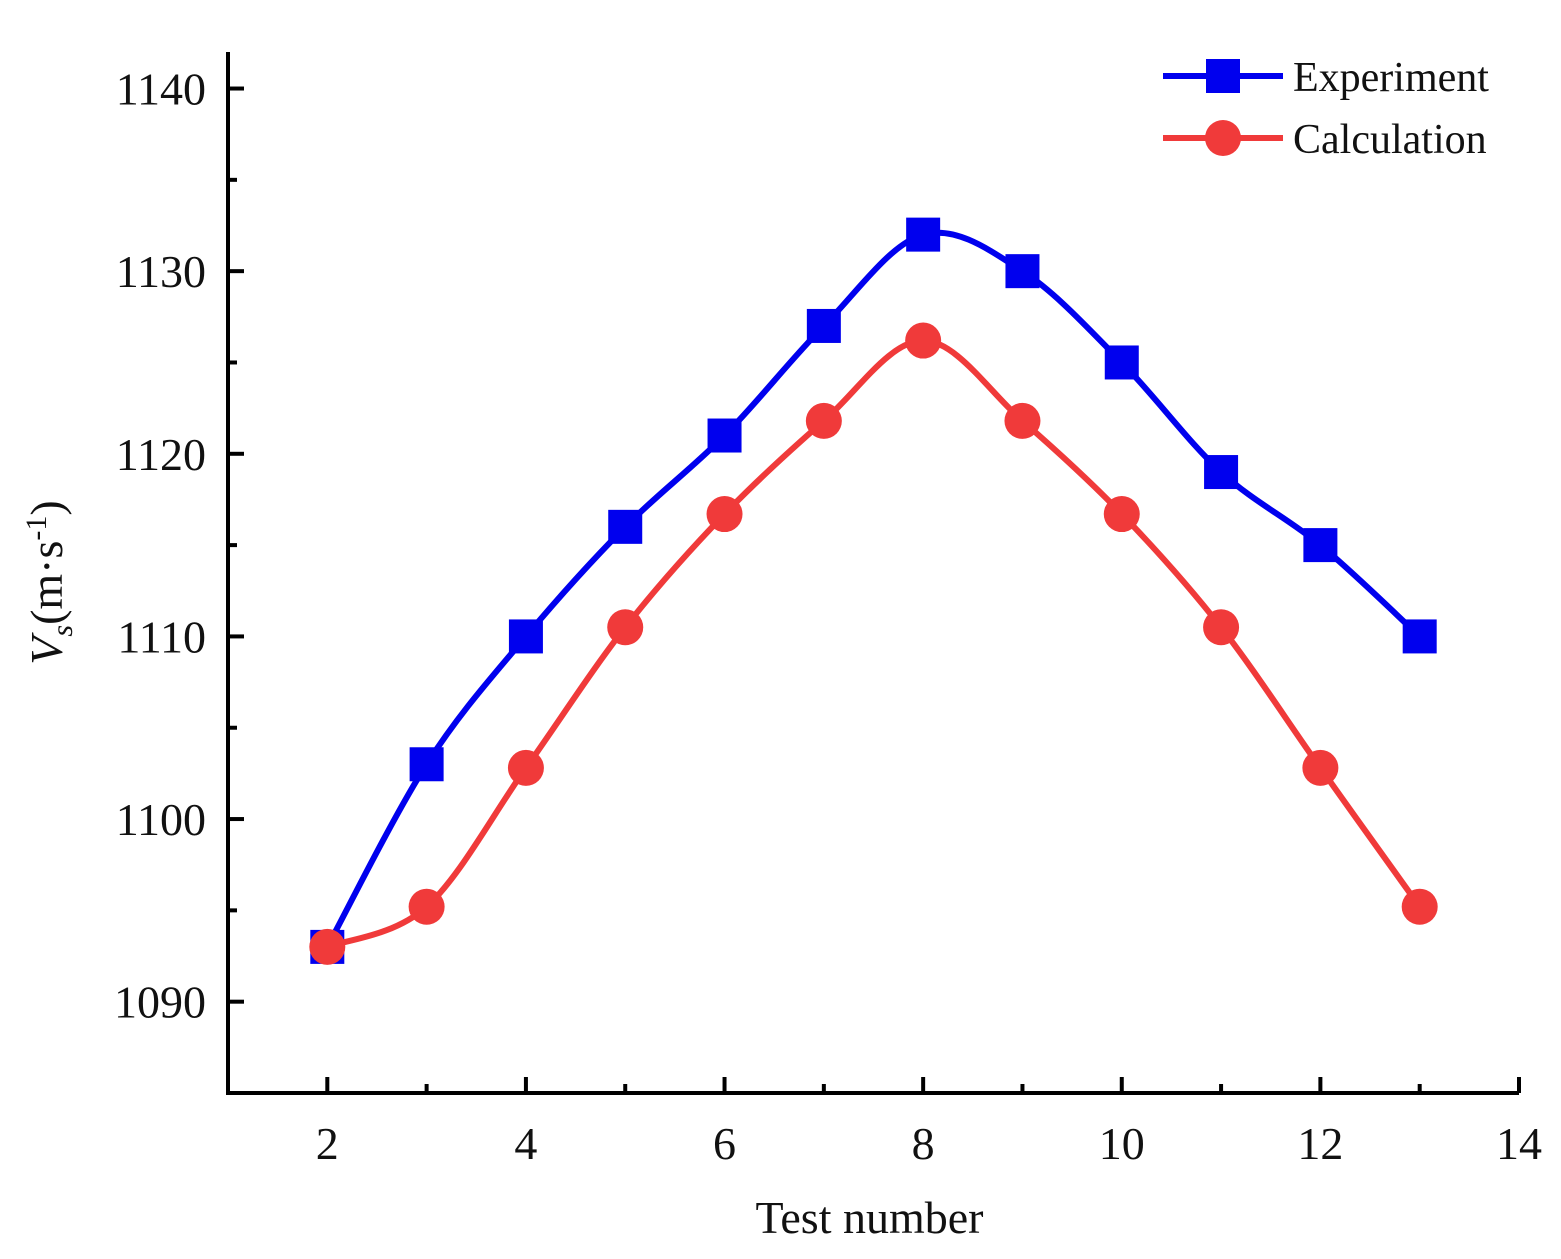  What do you see at coordinates (1326, 109) in the screenshot?
I see `legend: Experiment Calculation` at bounding box center [1326, 109].